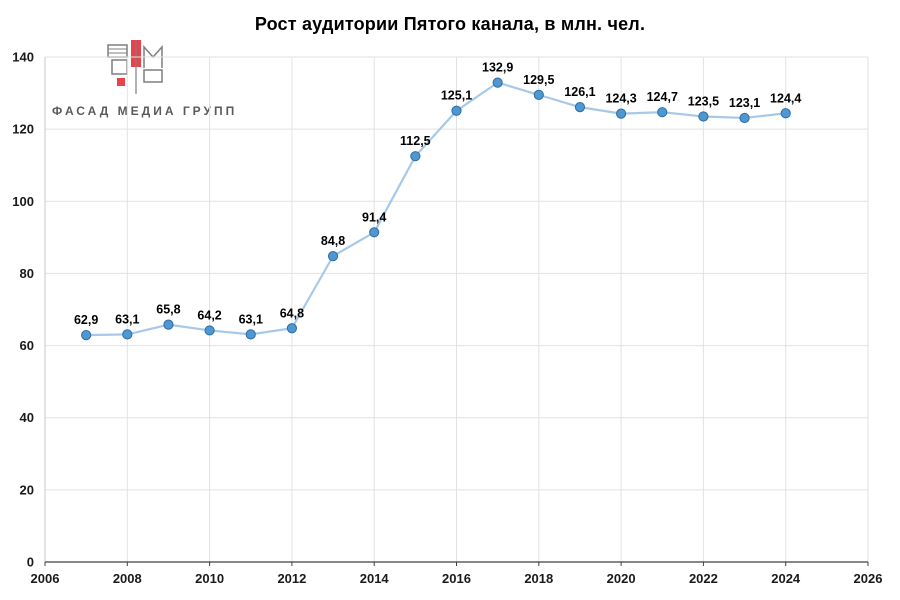  What do you see at coordinates (456, 578) in the screenshot?
I see `x-tick-label: 2016` at bounding box center [456, 578].